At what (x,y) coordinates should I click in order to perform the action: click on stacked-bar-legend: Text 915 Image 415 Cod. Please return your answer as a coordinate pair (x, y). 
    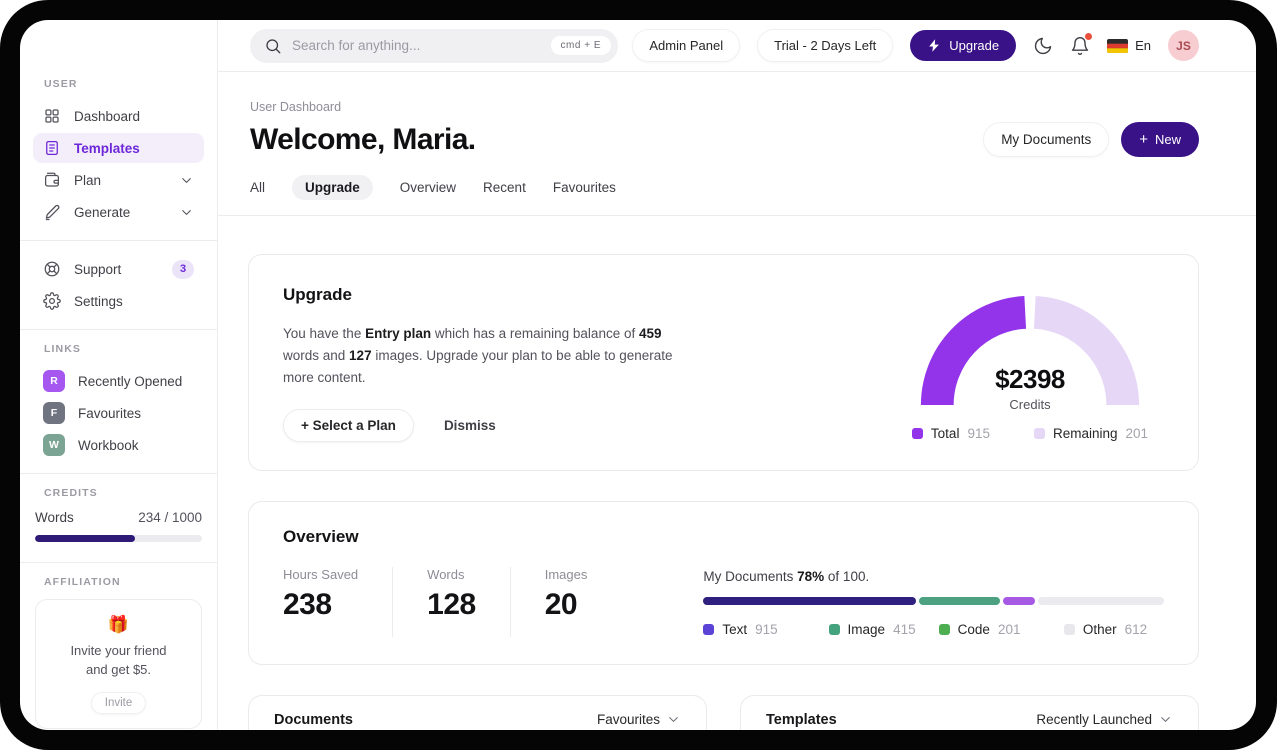
    Looking at the image, I should click on (933, 629).